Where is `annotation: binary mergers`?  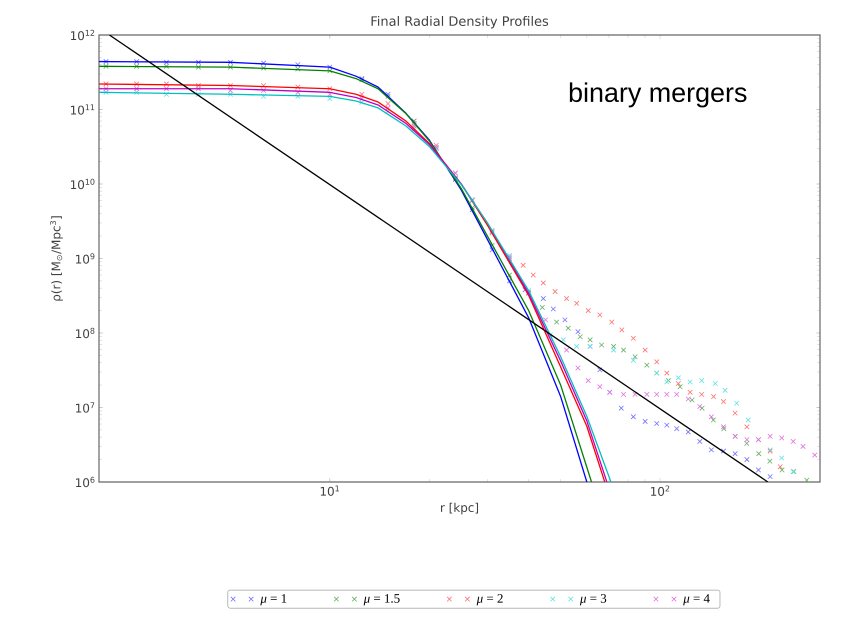 annotation: binary mergers is located at coordinates (658, 95).